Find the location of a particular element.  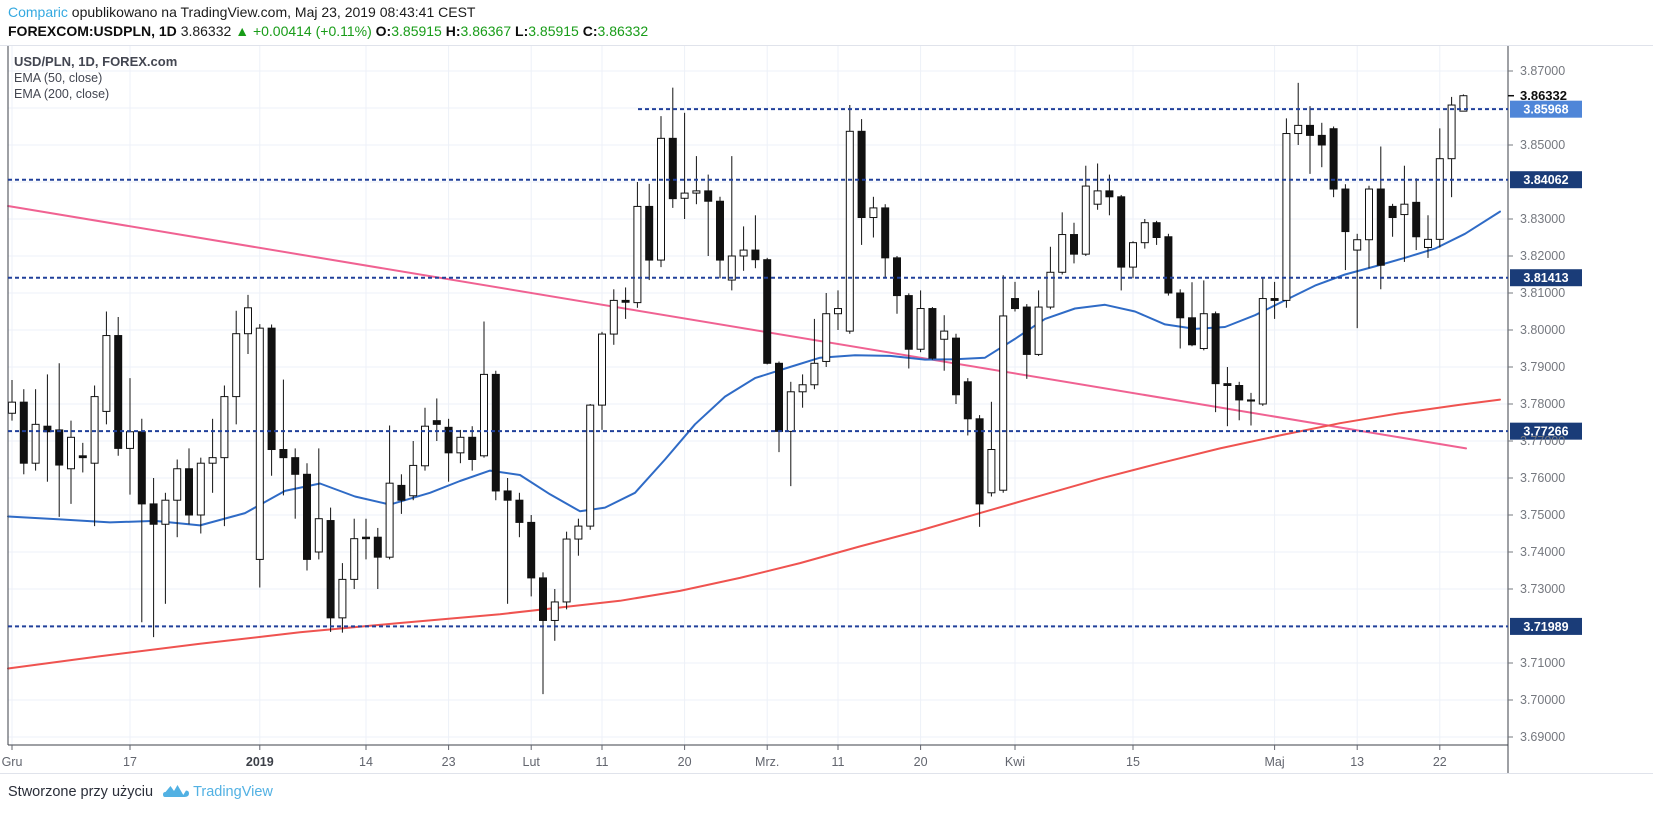

legend-symbol-title: USD/PLN, 1D, FOREX.com is located at coordinates (96, 61).